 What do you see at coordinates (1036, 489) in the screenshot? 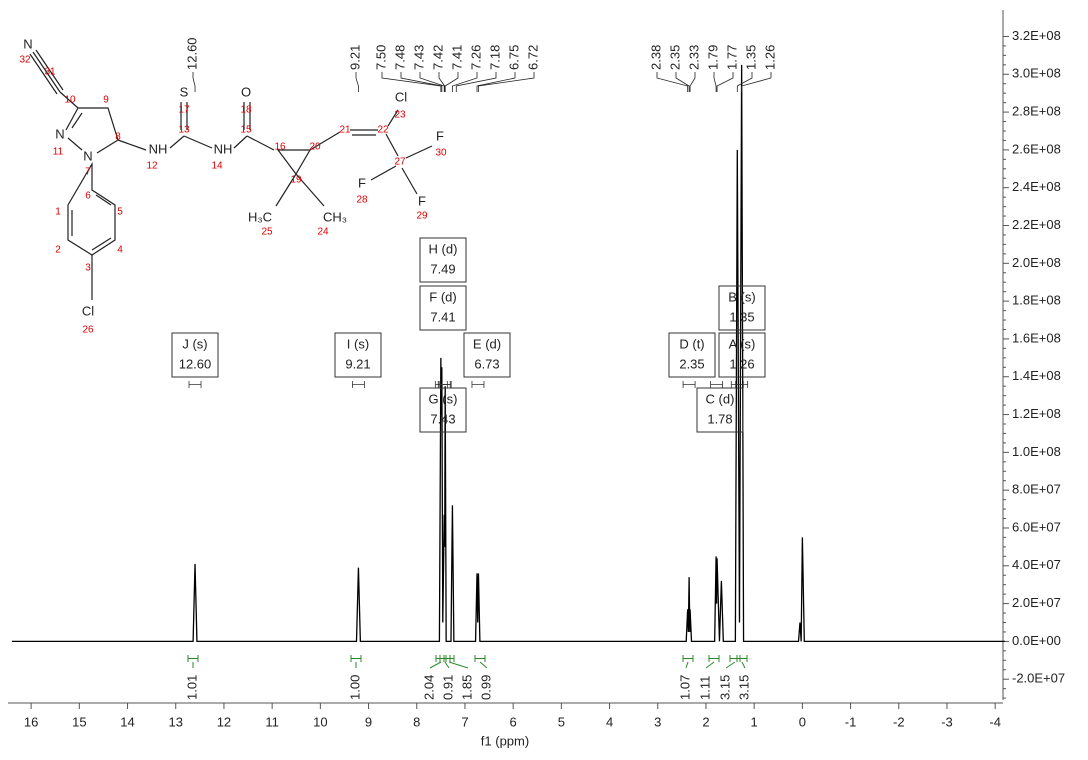
I see `y-tick-label: 8.0E+07` at bounding box center [1036, 489].